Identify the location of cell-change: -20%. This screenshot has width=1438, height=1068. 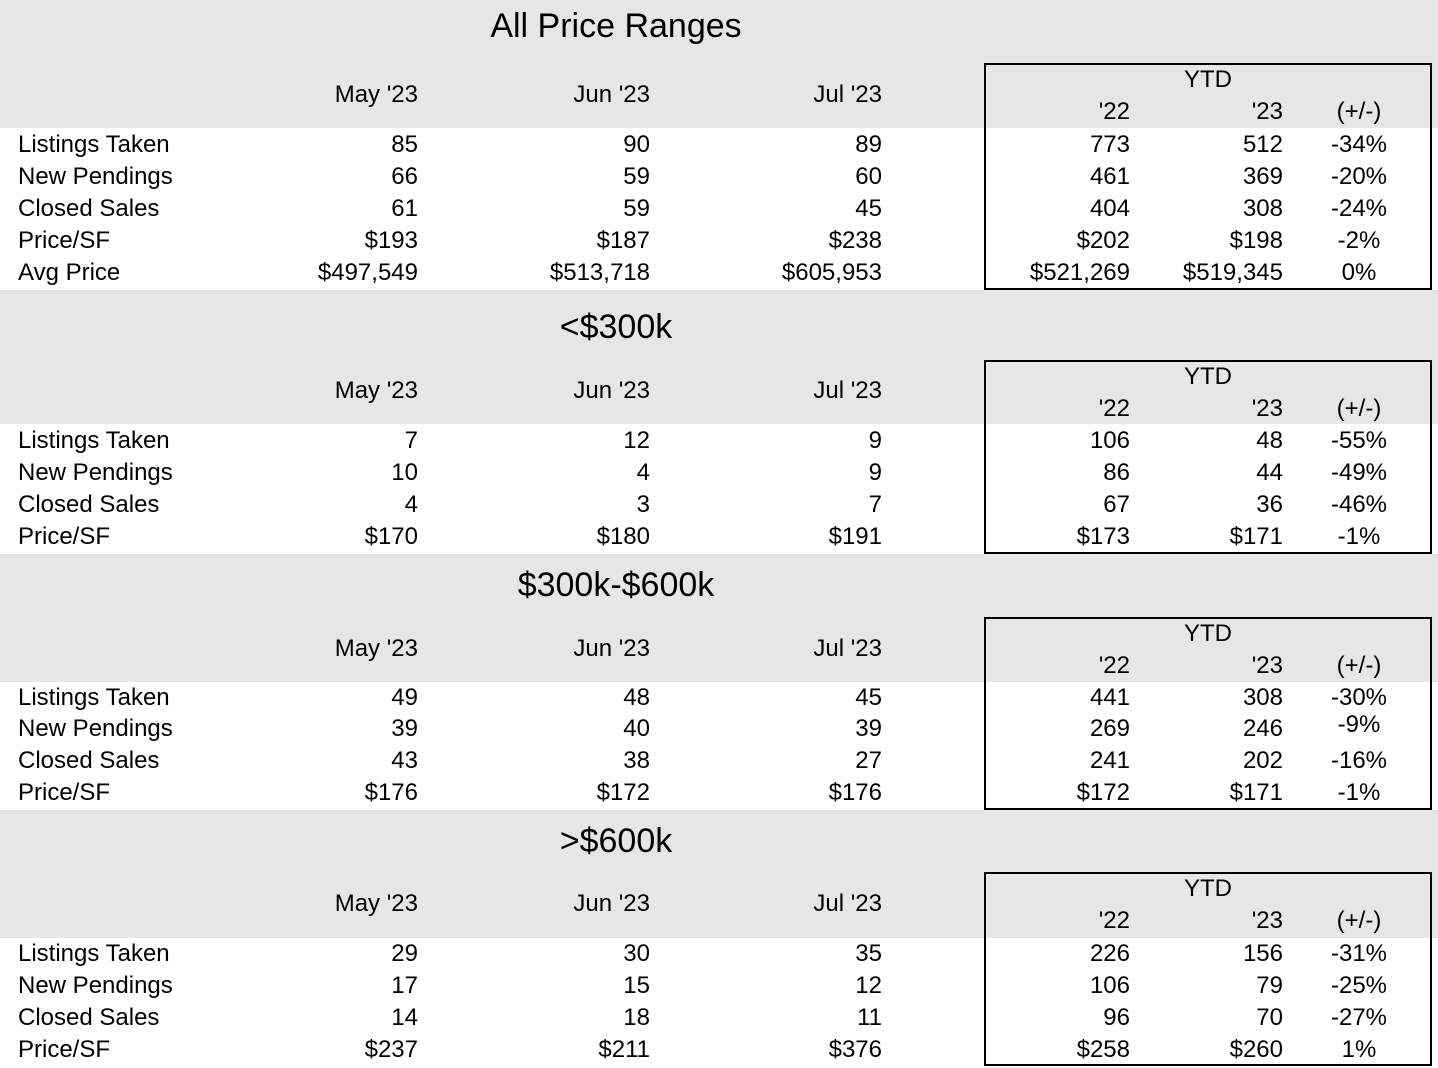
(1359, 176).